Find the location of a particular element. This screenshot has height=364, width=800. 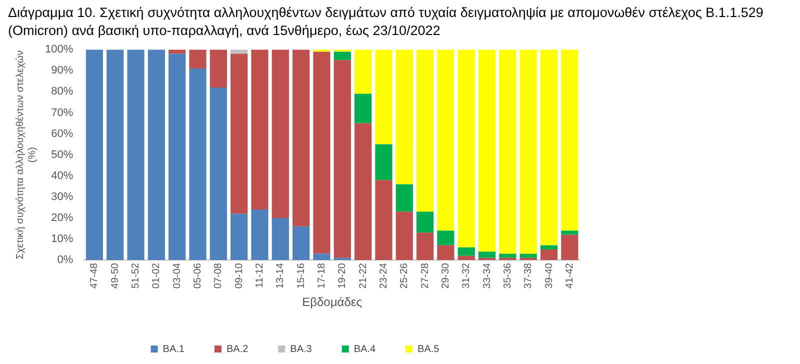

legend-label: BA.5 is located at coordinates (429, 349).